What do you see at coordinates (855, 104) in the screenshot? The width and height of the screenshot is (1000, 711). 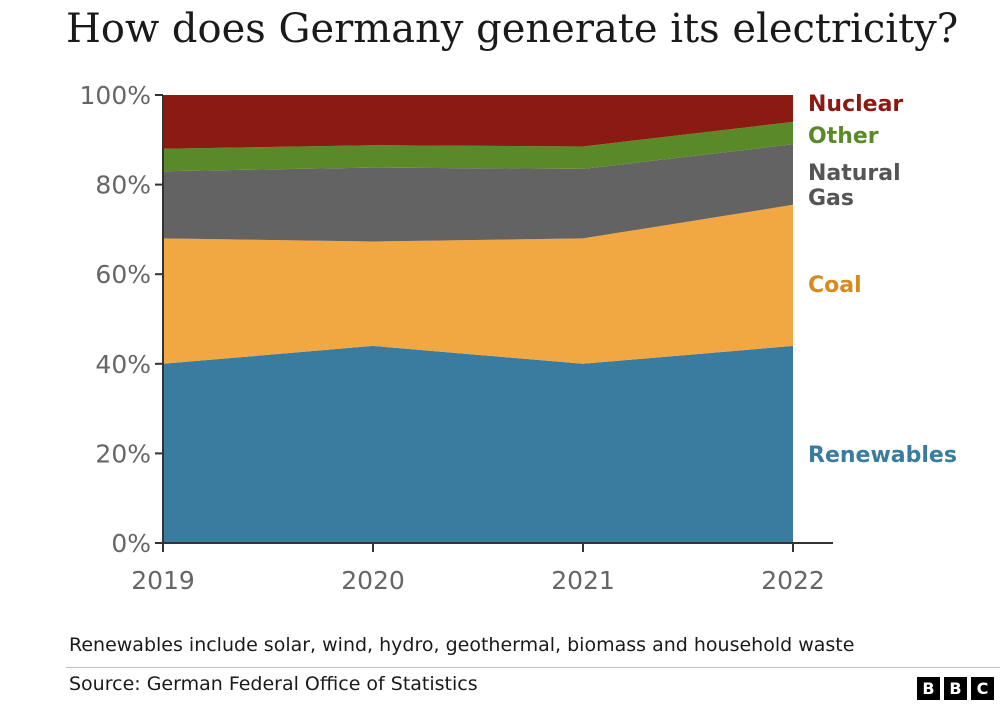 I see `series-label-nuclear: Nuclear` at bounding box center [855, 104].